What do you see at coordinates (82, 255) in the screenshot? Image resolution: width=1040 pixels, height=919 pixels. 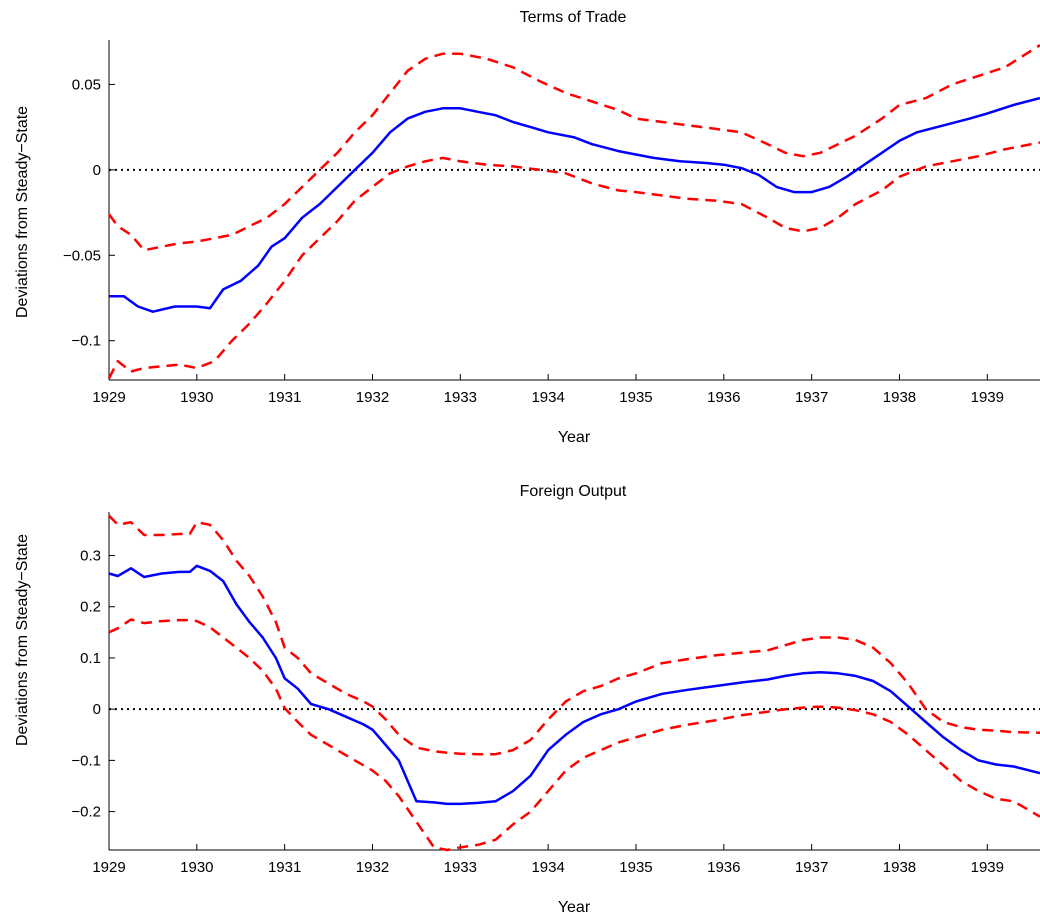 I see `y-tick-label: −0.05` at bounding box center [82, 255].